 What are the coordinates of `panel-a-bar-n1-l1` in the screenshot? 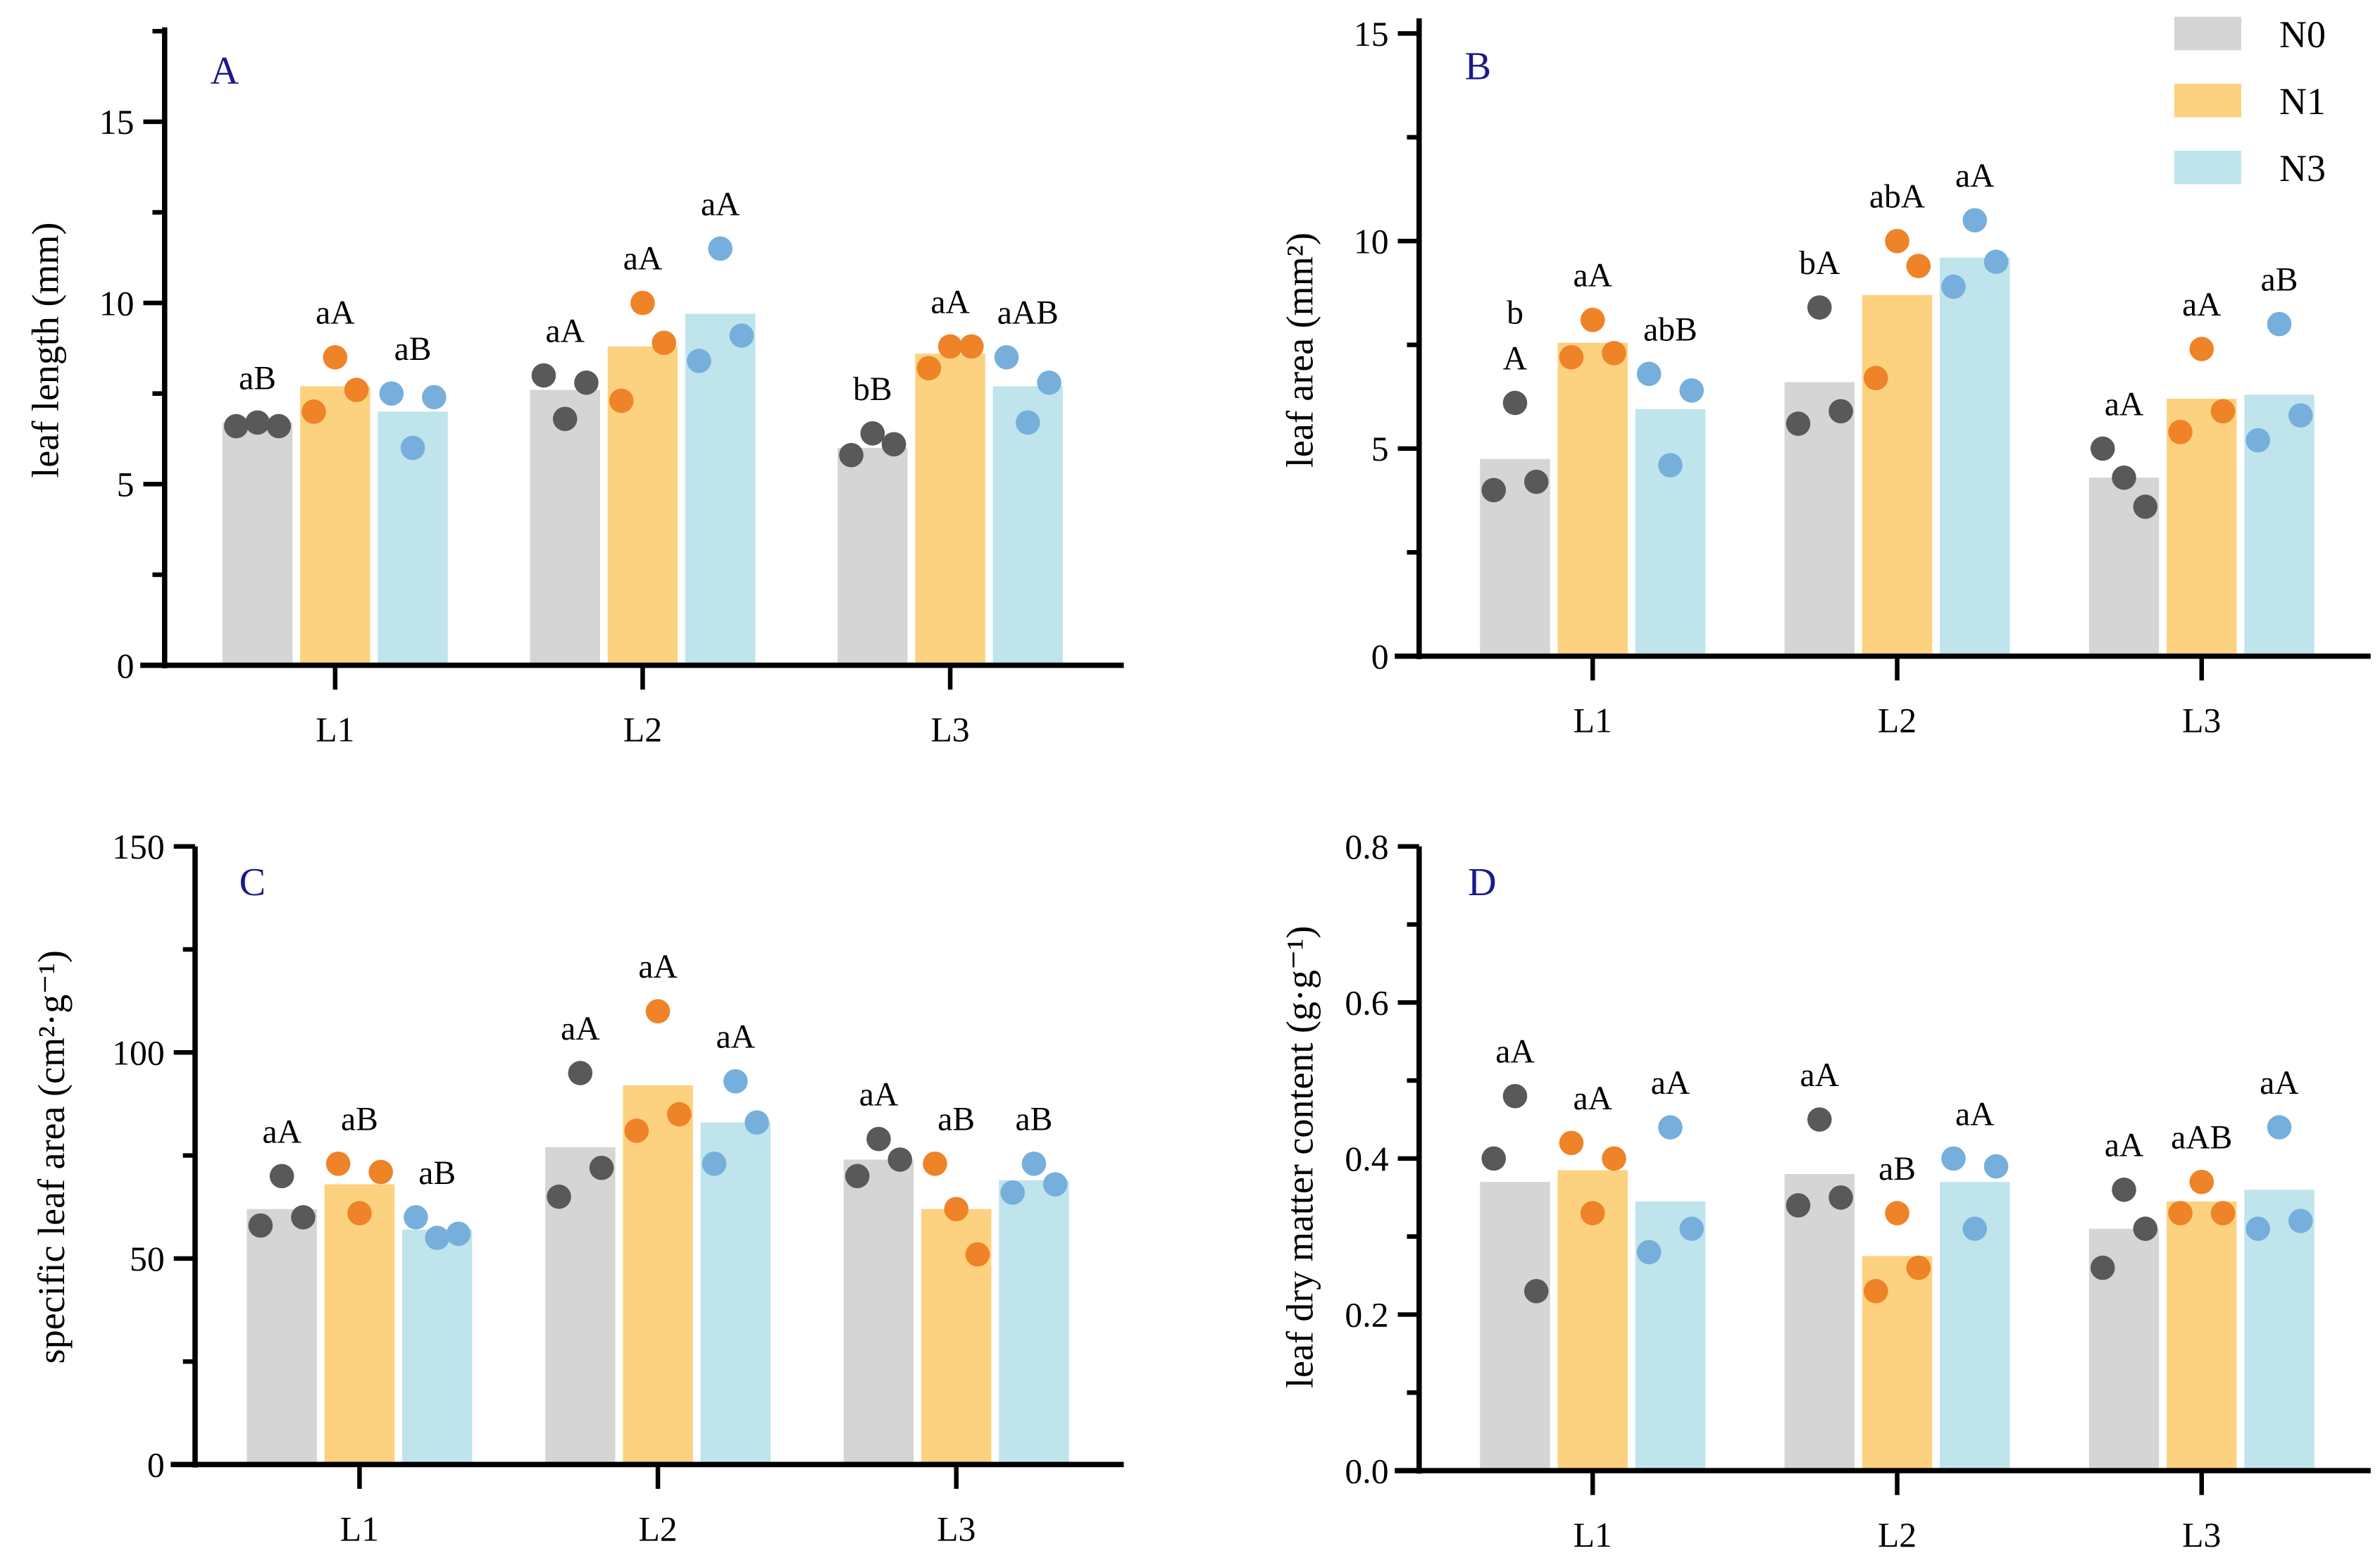 It's located at (335, 526).